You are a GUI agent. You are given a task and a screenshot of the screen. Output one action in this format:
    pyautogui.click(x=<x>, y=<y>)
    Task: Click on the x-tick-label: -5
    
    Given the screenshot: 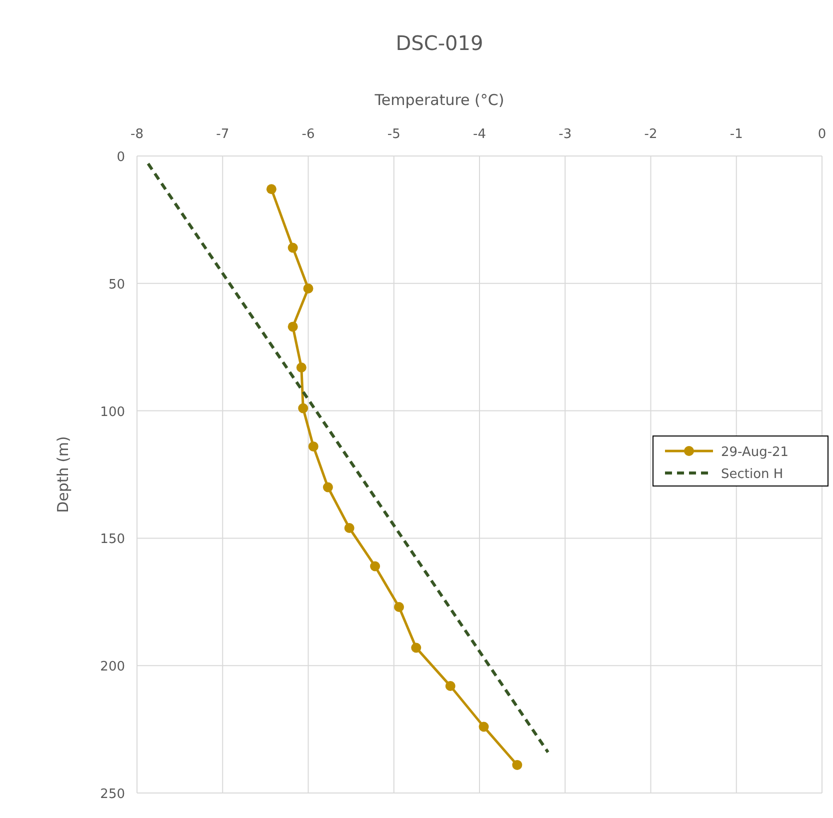 What is the action you would take?
    pyautogui.click(x=393, y=134)
    